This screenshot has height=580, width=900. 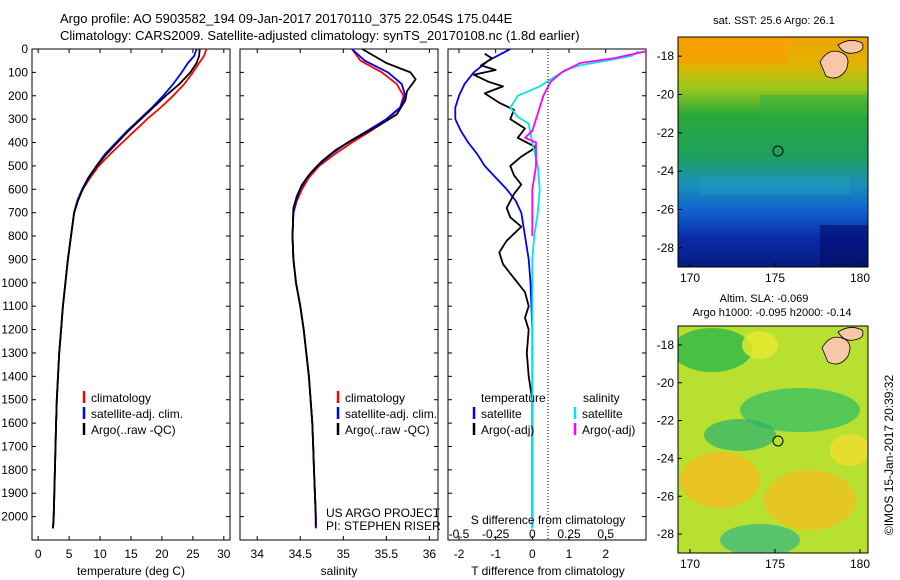 I want to click on series-line-salinity-satellite, so click(x=574, y=289).